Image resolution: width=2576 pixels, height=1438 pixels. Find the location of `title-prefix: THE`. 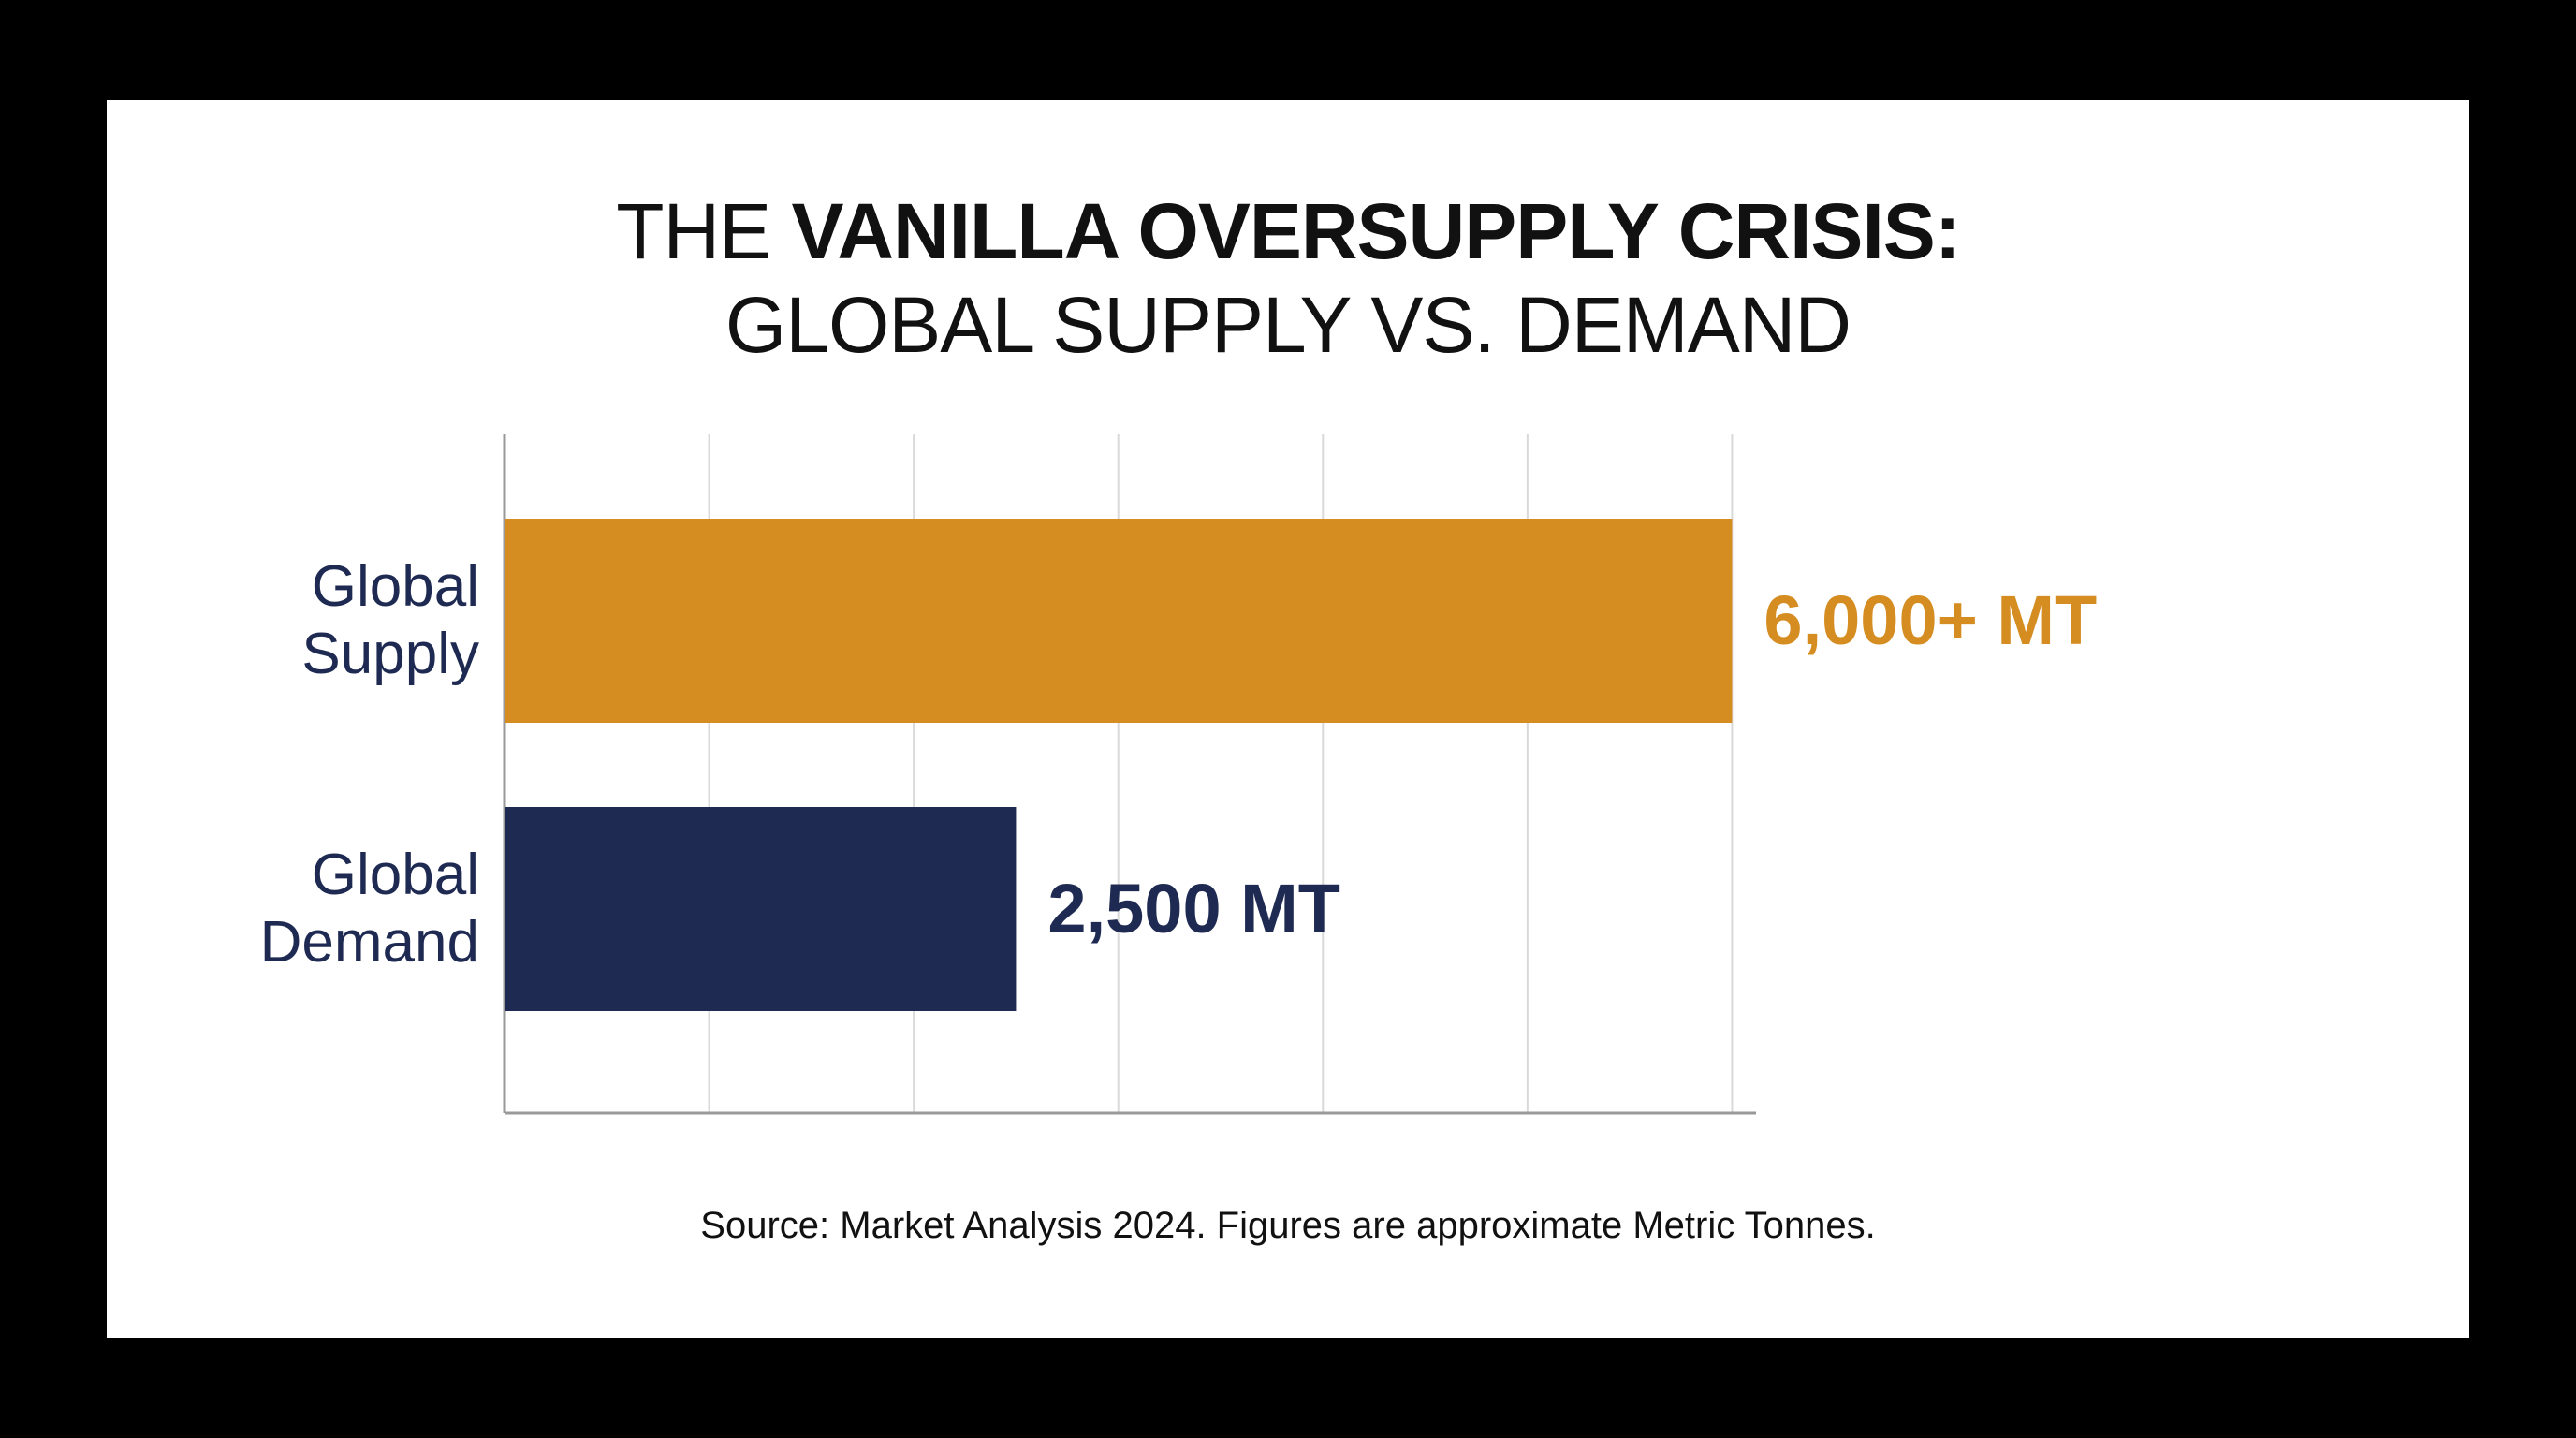

title-prefix: THE is located at coordinates (693, 231).